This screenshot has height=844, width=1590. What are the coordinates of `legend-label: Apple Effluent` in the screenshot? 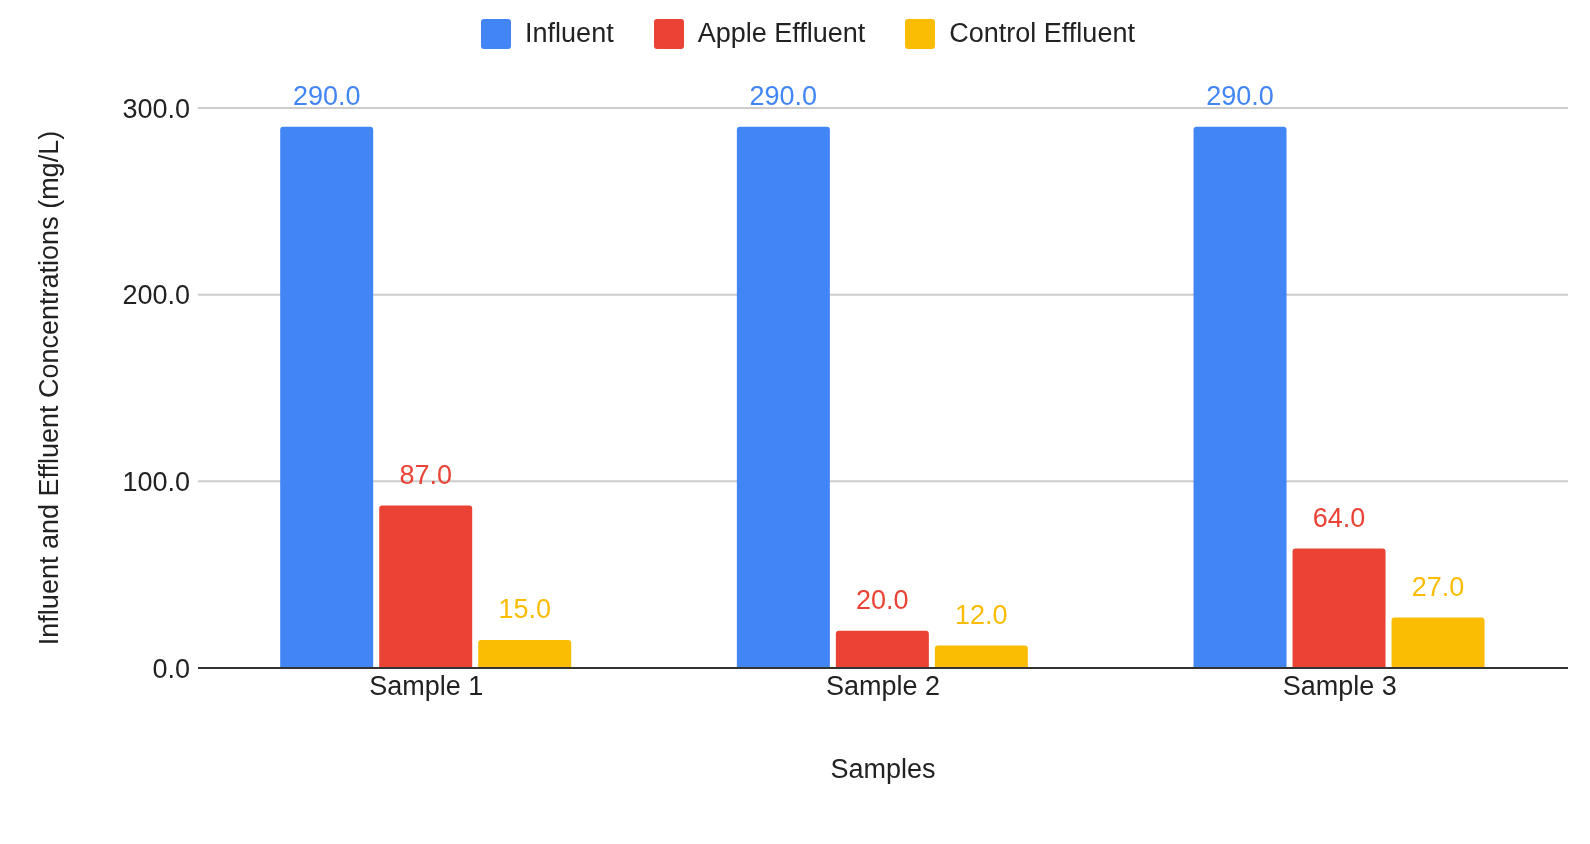 It's located at (781, 33).